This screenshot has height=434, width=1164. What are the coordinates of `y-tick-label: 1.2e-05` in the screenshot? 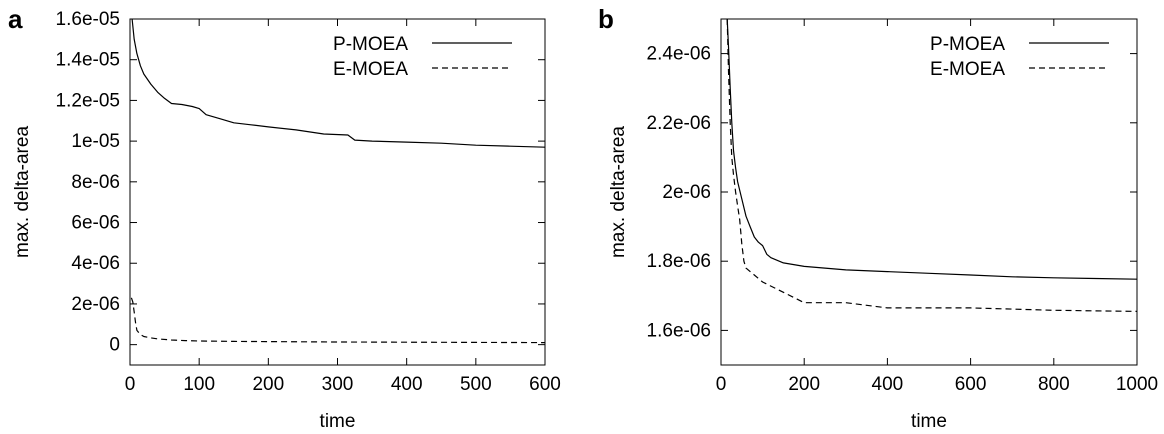 It's located at (88, 100).